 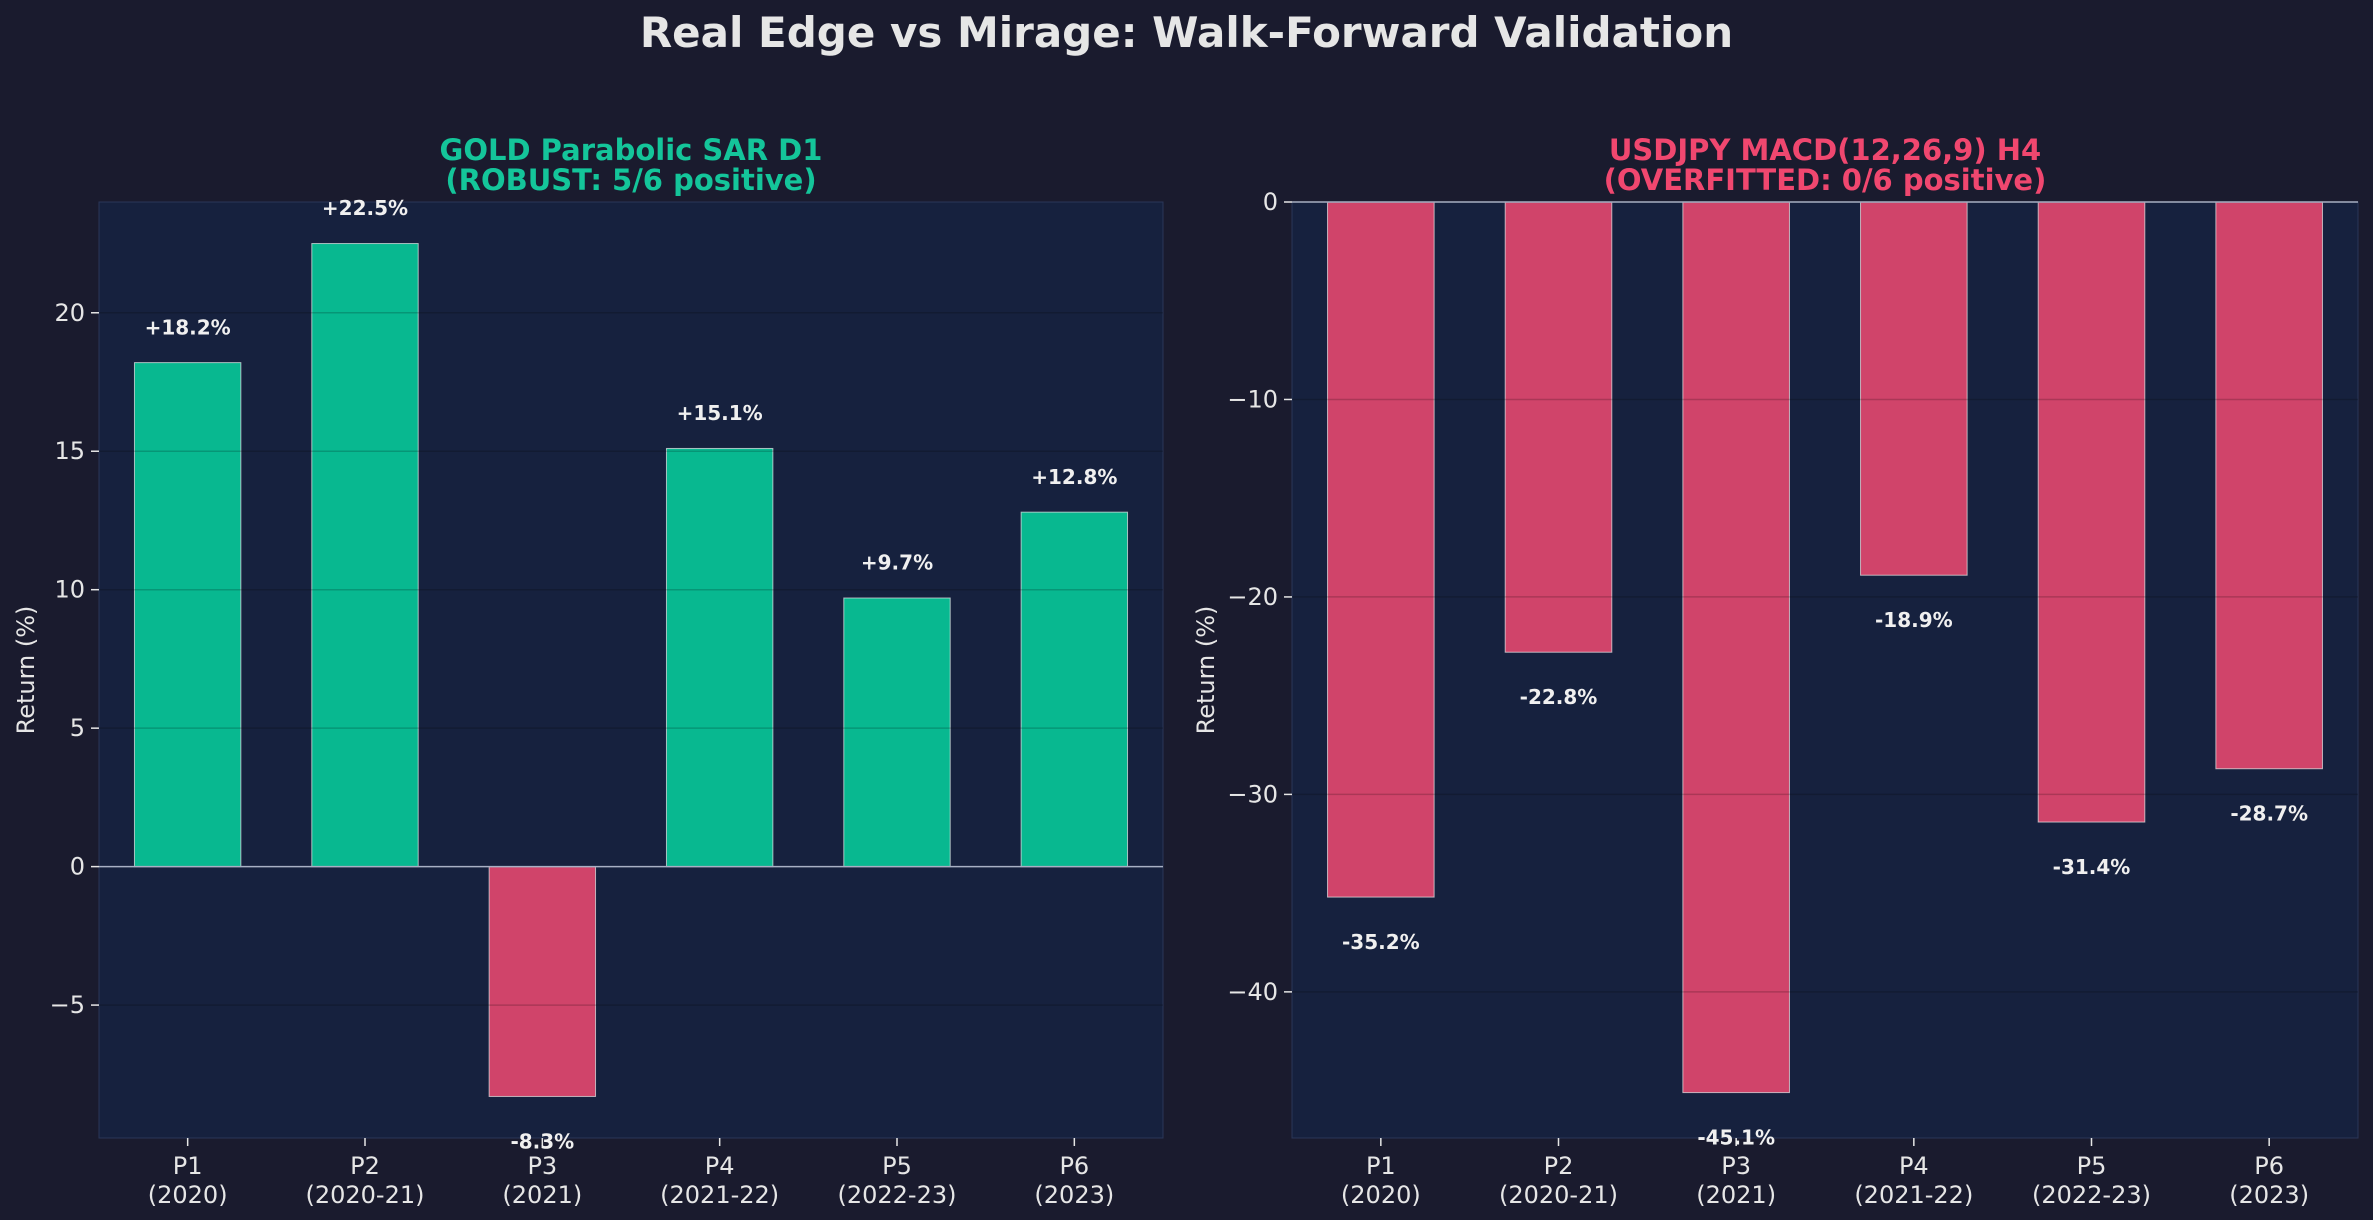 I want to click on xtick-label-2-2: P2 (2020-21), so click(x=1558, y=1180).